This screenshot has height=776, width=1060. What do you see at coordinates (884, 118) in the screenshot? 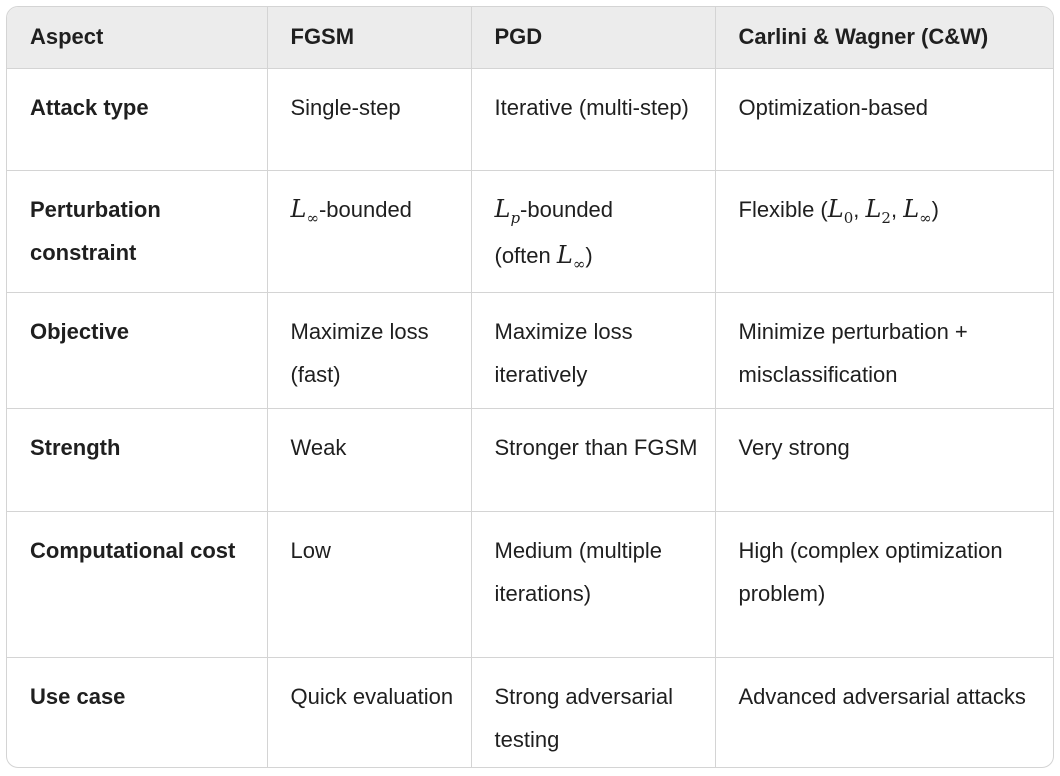
I see `cell-cw: Optimization-based` at bounding box center [884, 118].